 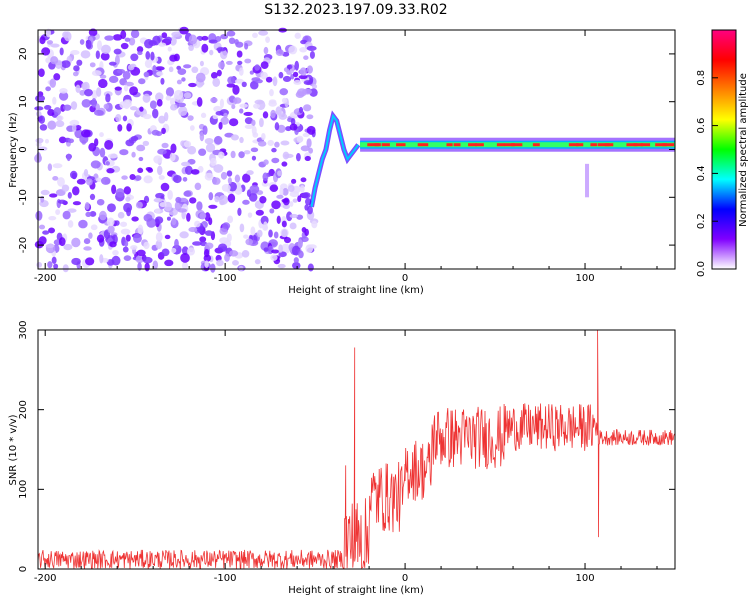 What do you see at coordinates (45, 578) in the screenshot?
I see `snr-x-tick-label: -200` at bounding box center [45, 578].